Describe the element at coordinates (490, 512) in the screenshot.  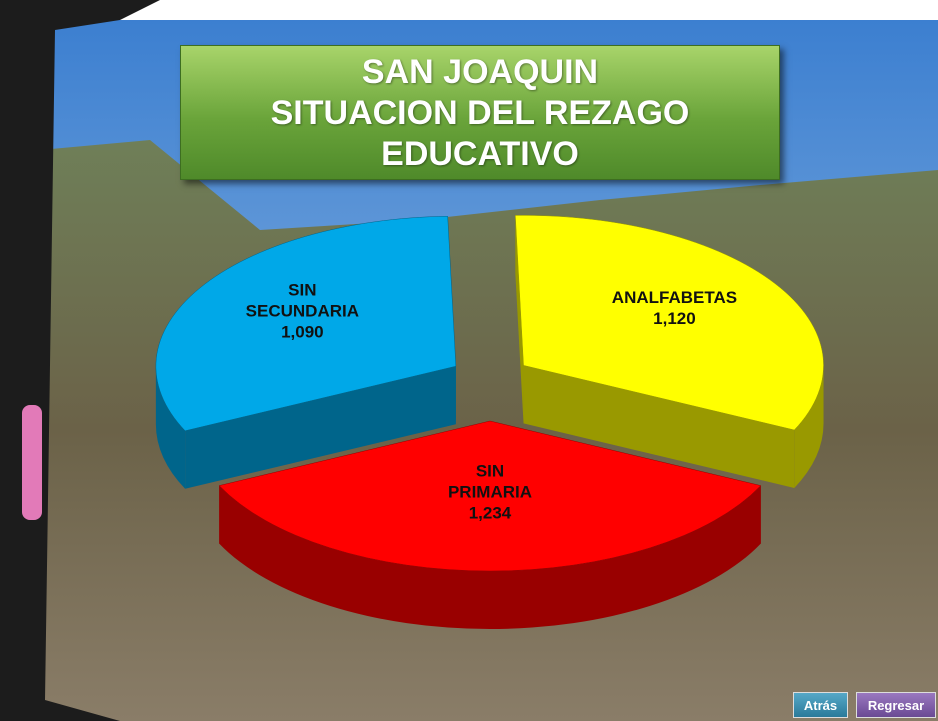
I see `value-label: 1,234` at that location.